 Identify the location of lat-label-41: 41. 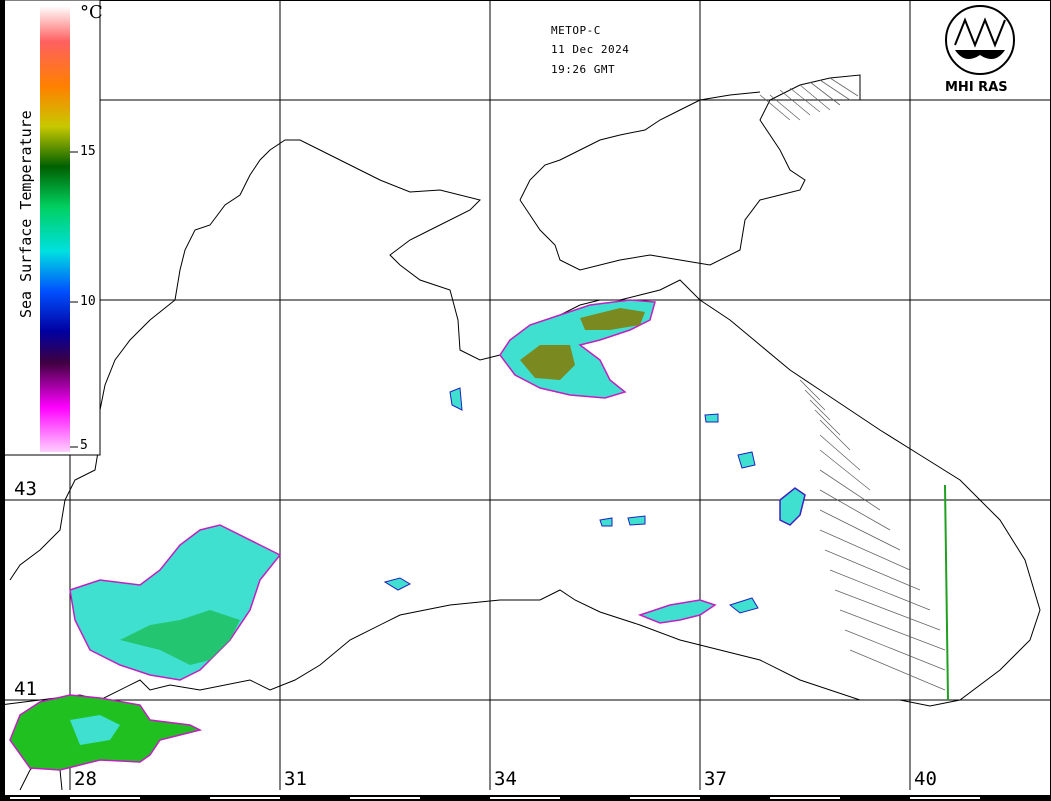
(25, 689).